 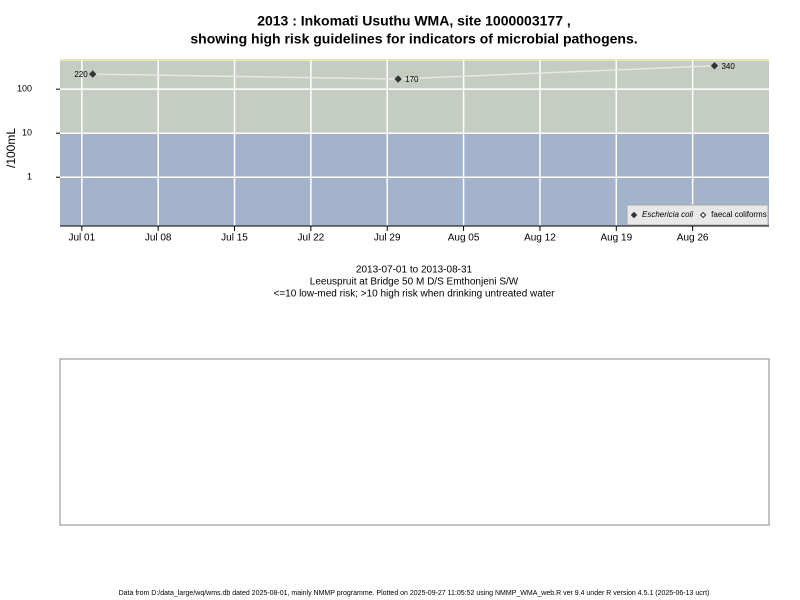 I want to click on x-tick-label: Jul 08, so click(x=158, y=238).